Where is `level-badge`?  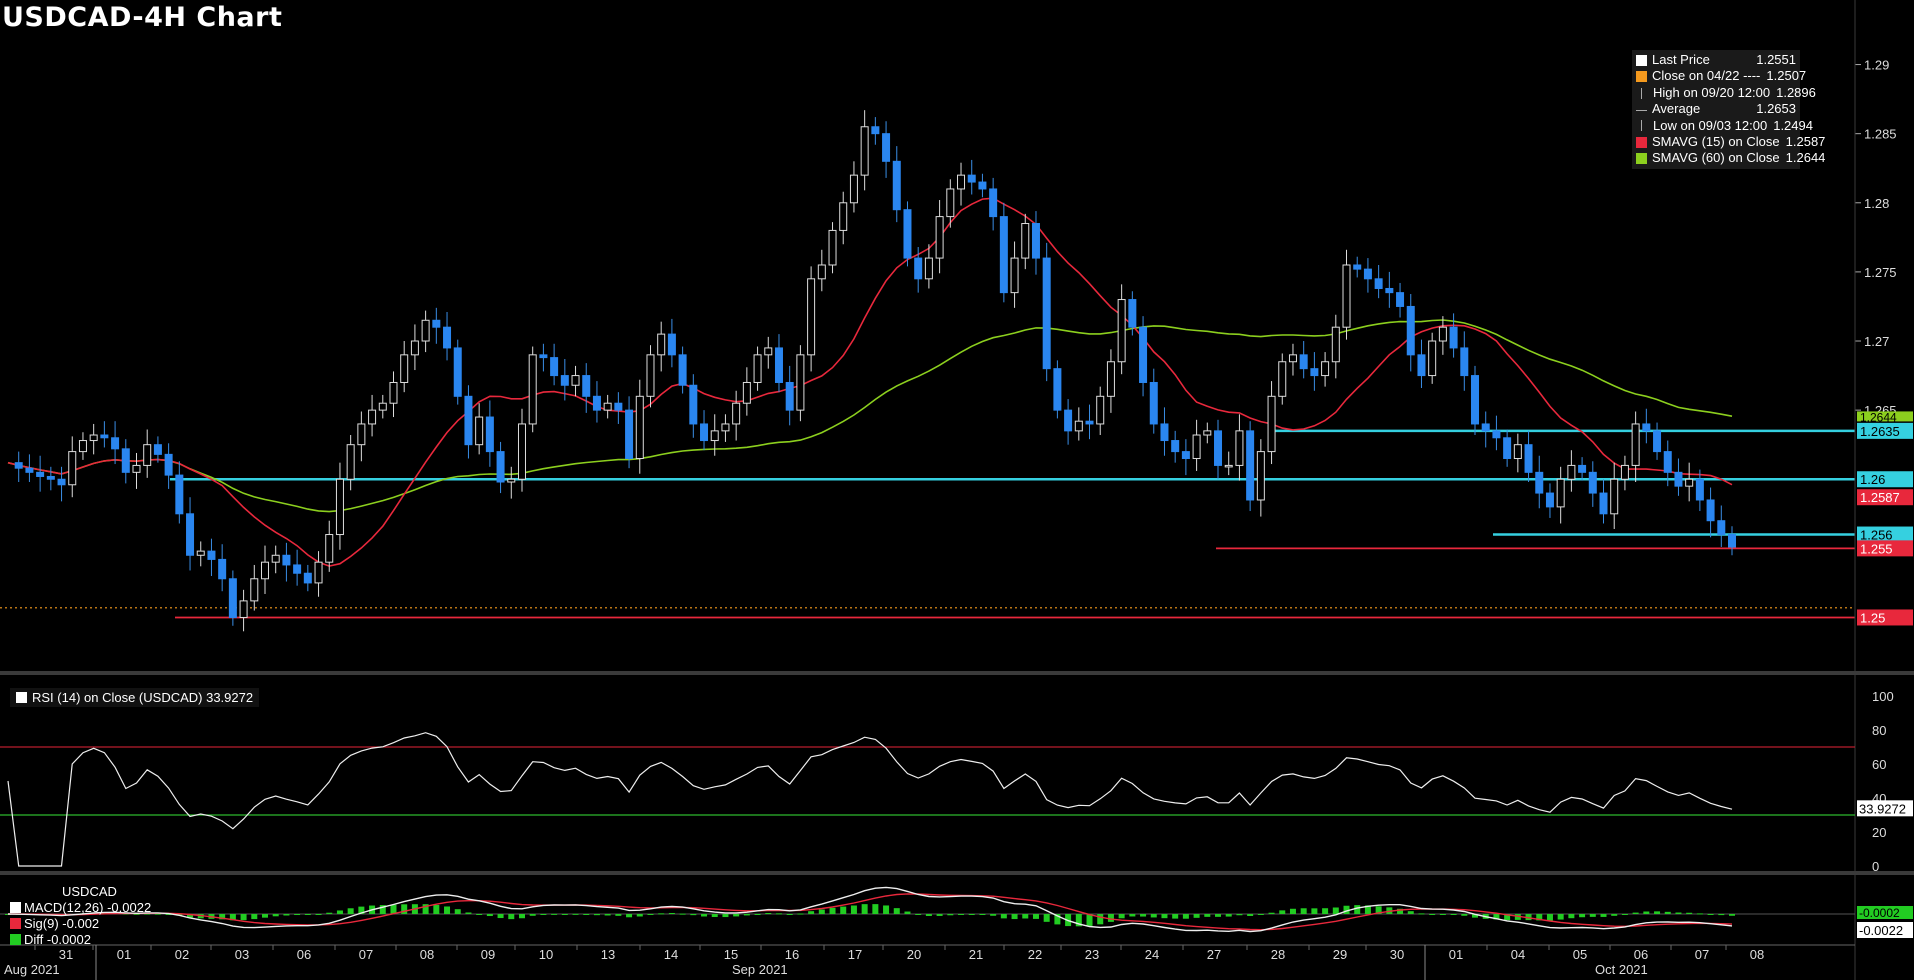
level-badge is located at coordinates (1885, 617).